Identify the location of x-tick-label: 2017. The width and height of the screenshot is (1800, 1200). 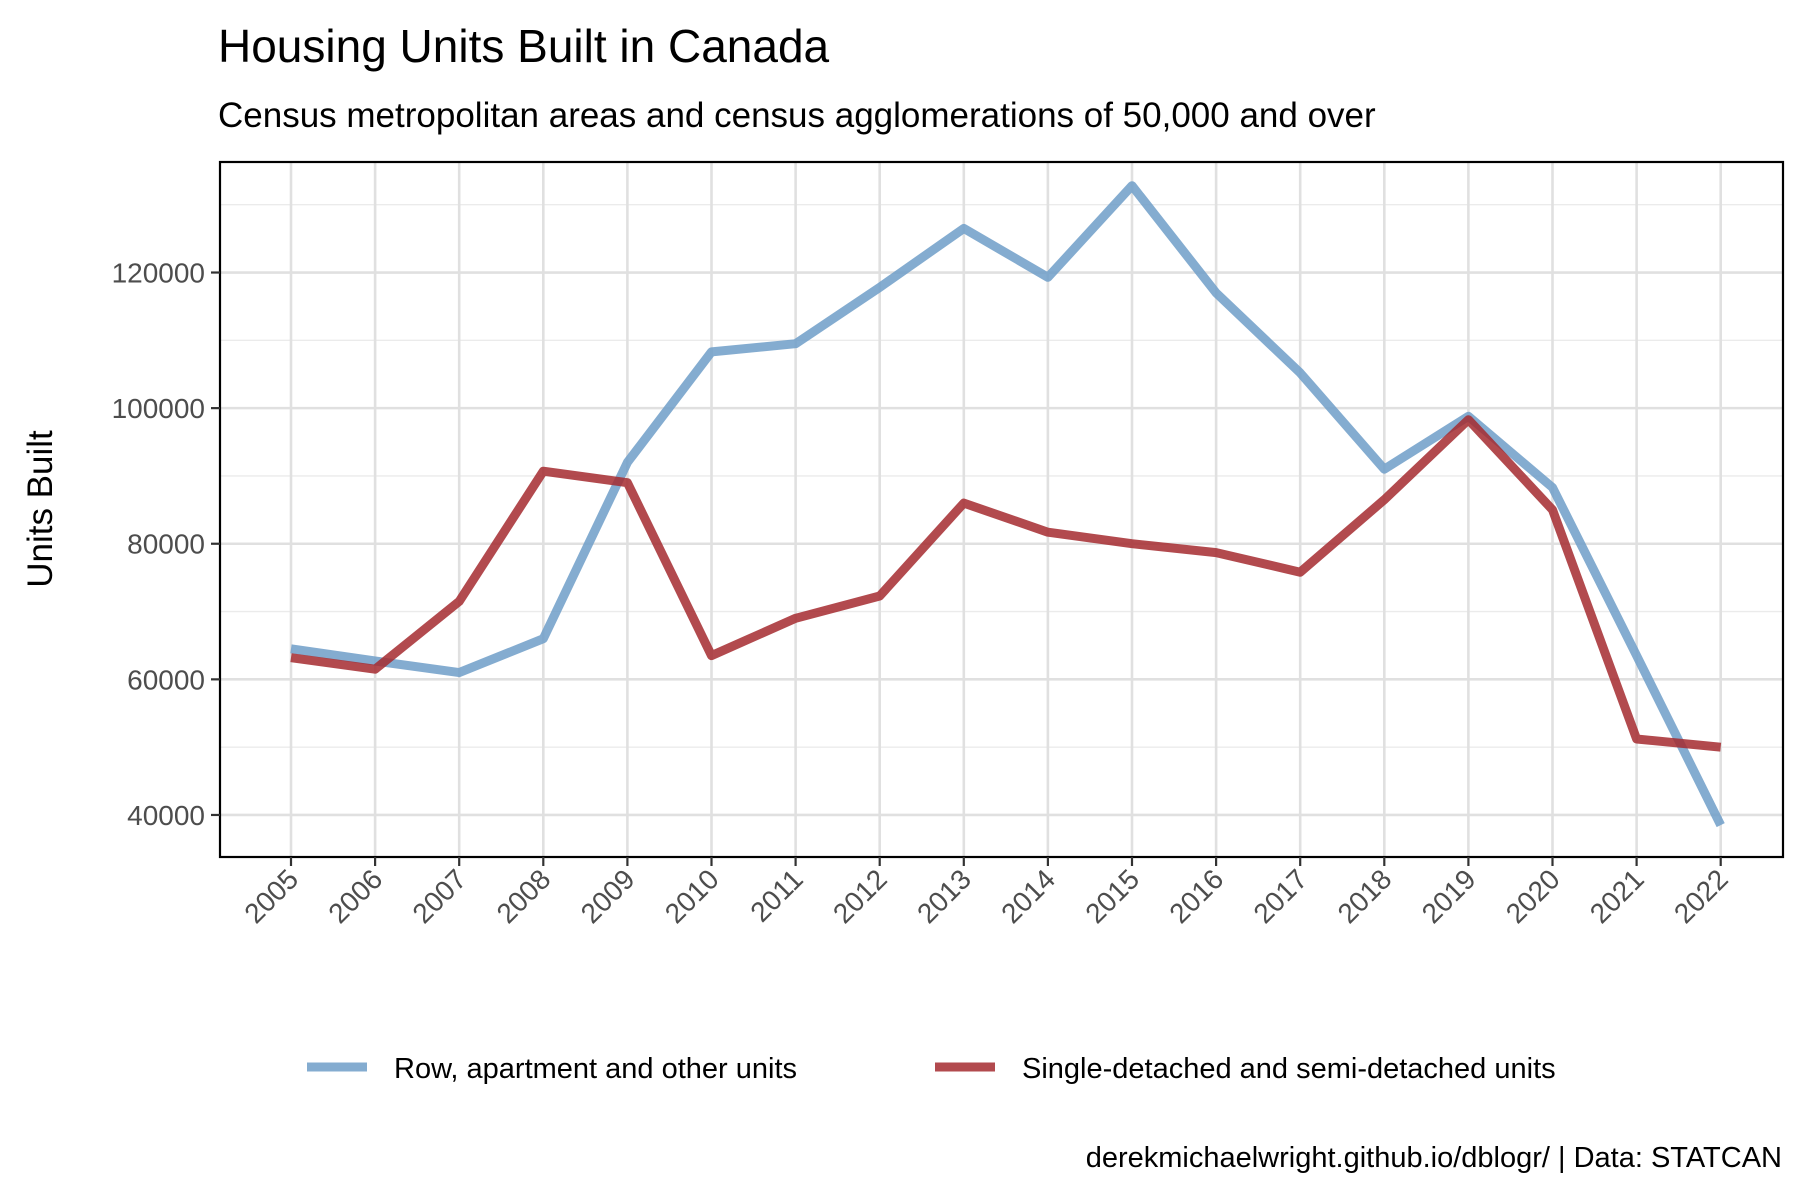
(1280, 896).